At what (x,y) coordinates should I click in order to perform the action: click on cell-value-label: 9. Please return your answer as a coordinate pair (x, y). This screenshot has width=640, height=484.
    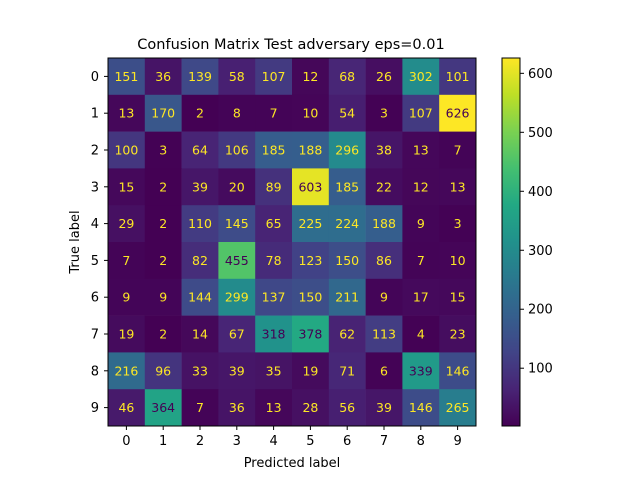
    Looking at the image, I should click on (126, 297).